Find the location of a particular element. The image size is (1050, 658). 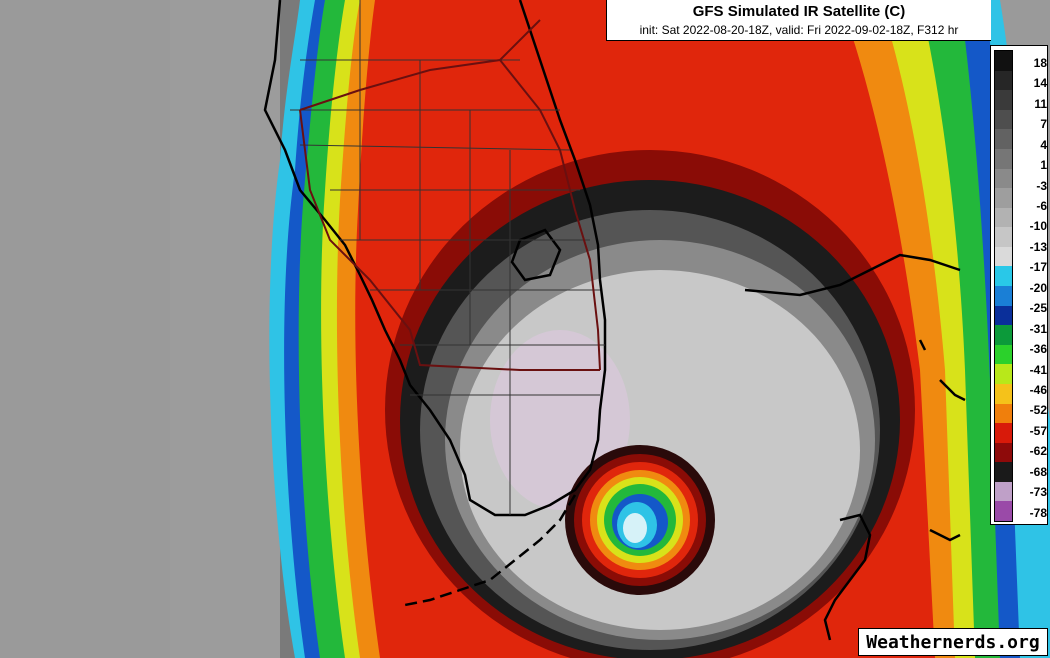

color-bar-label: -78 is located at coordinates (1038, 512).